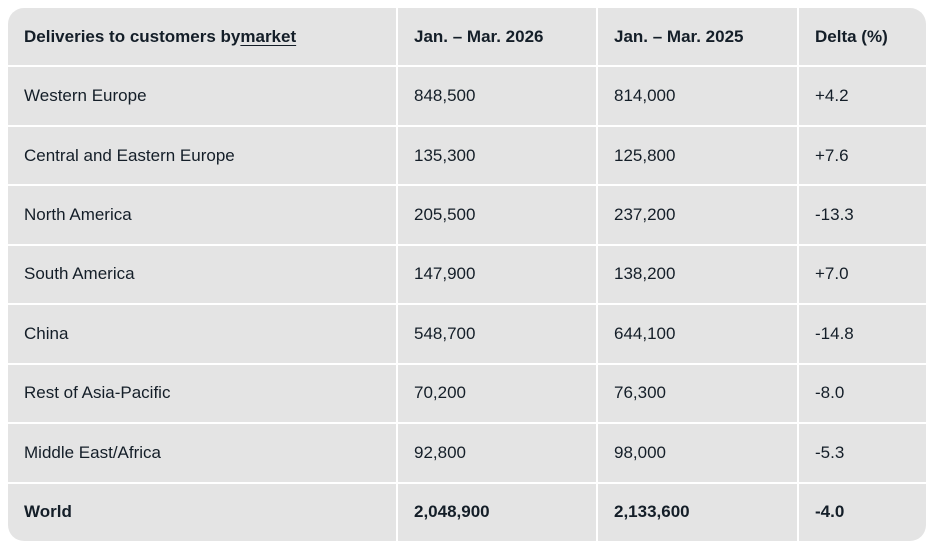 The image size is (934, 549). Describe the element at coordinates (497, 96) in the screenshot. I see `value-2026-cell: 848,500` at that location.